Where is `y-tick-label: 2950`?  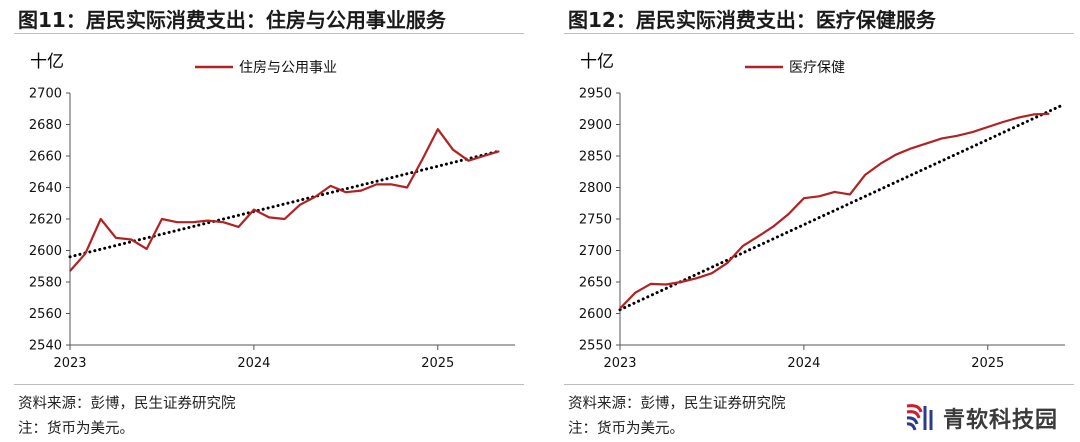 y-tick-label: 2950 is located at coordinates (595, 94).